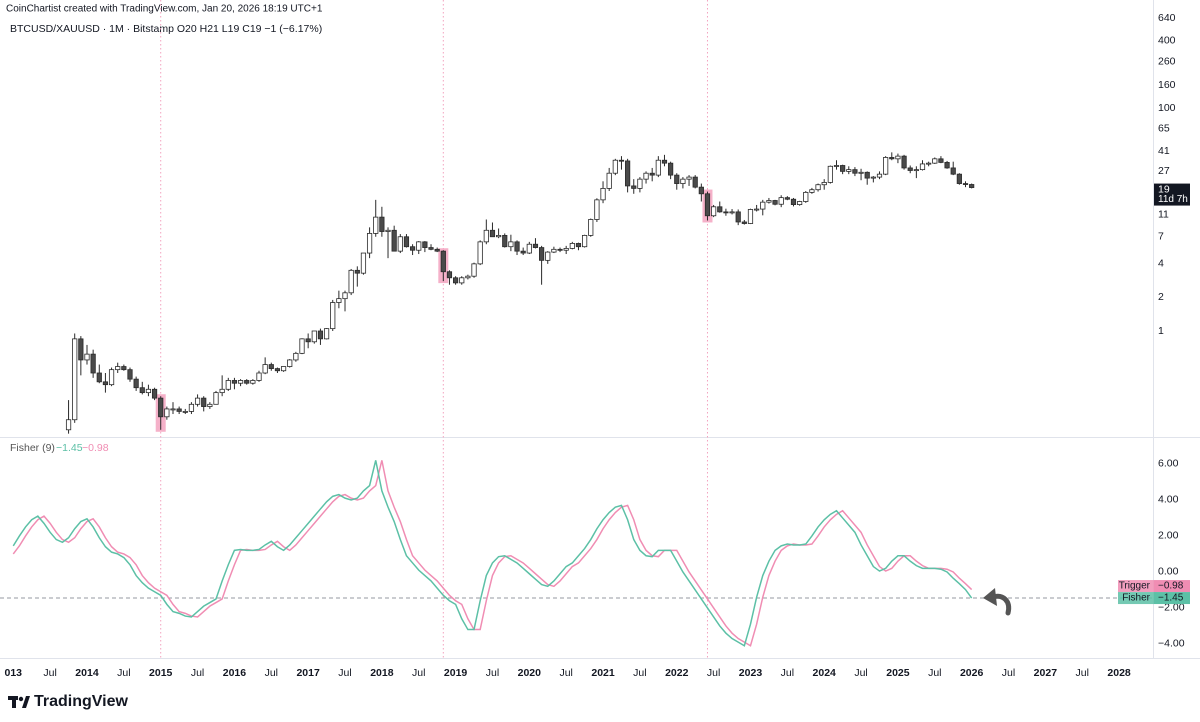 The height and width of the screenshot is (722, 1200). Describe the element at coordinates (825, 673) in the screenshot. I see `time-tick-label: 2024` at that location.